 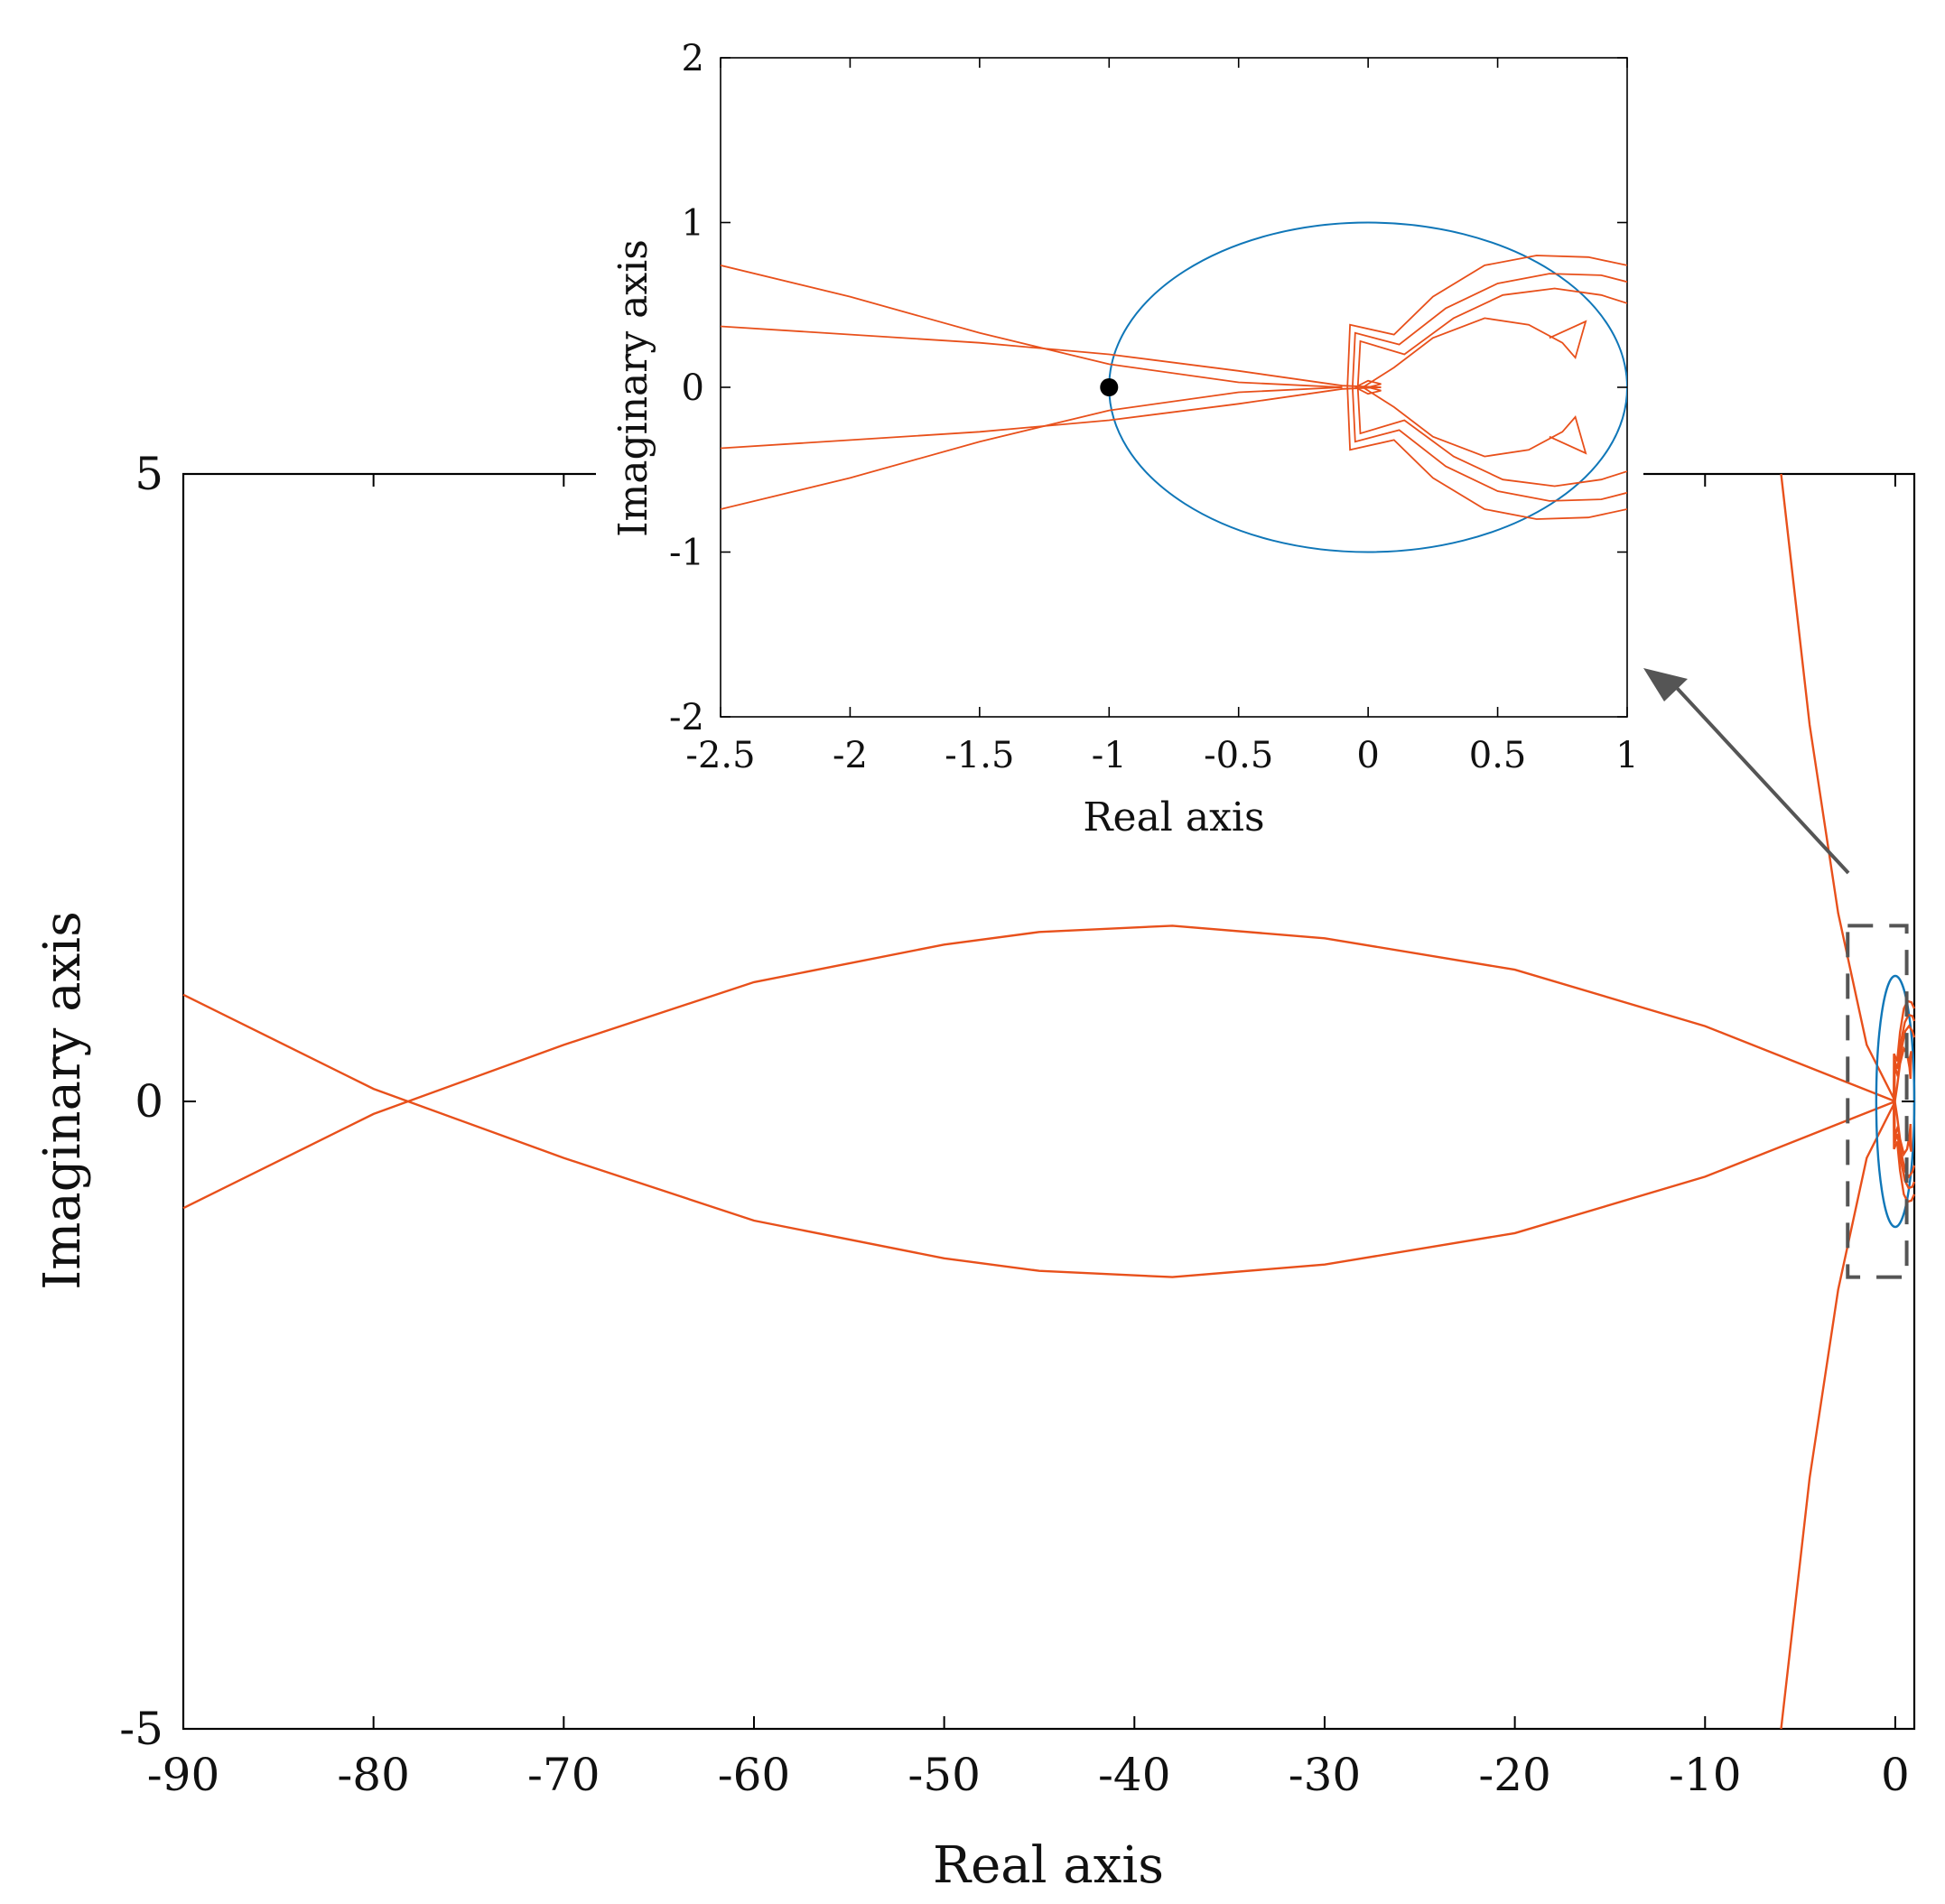 I want to click on zoom-region-box, so click(x=1877, y=1101).